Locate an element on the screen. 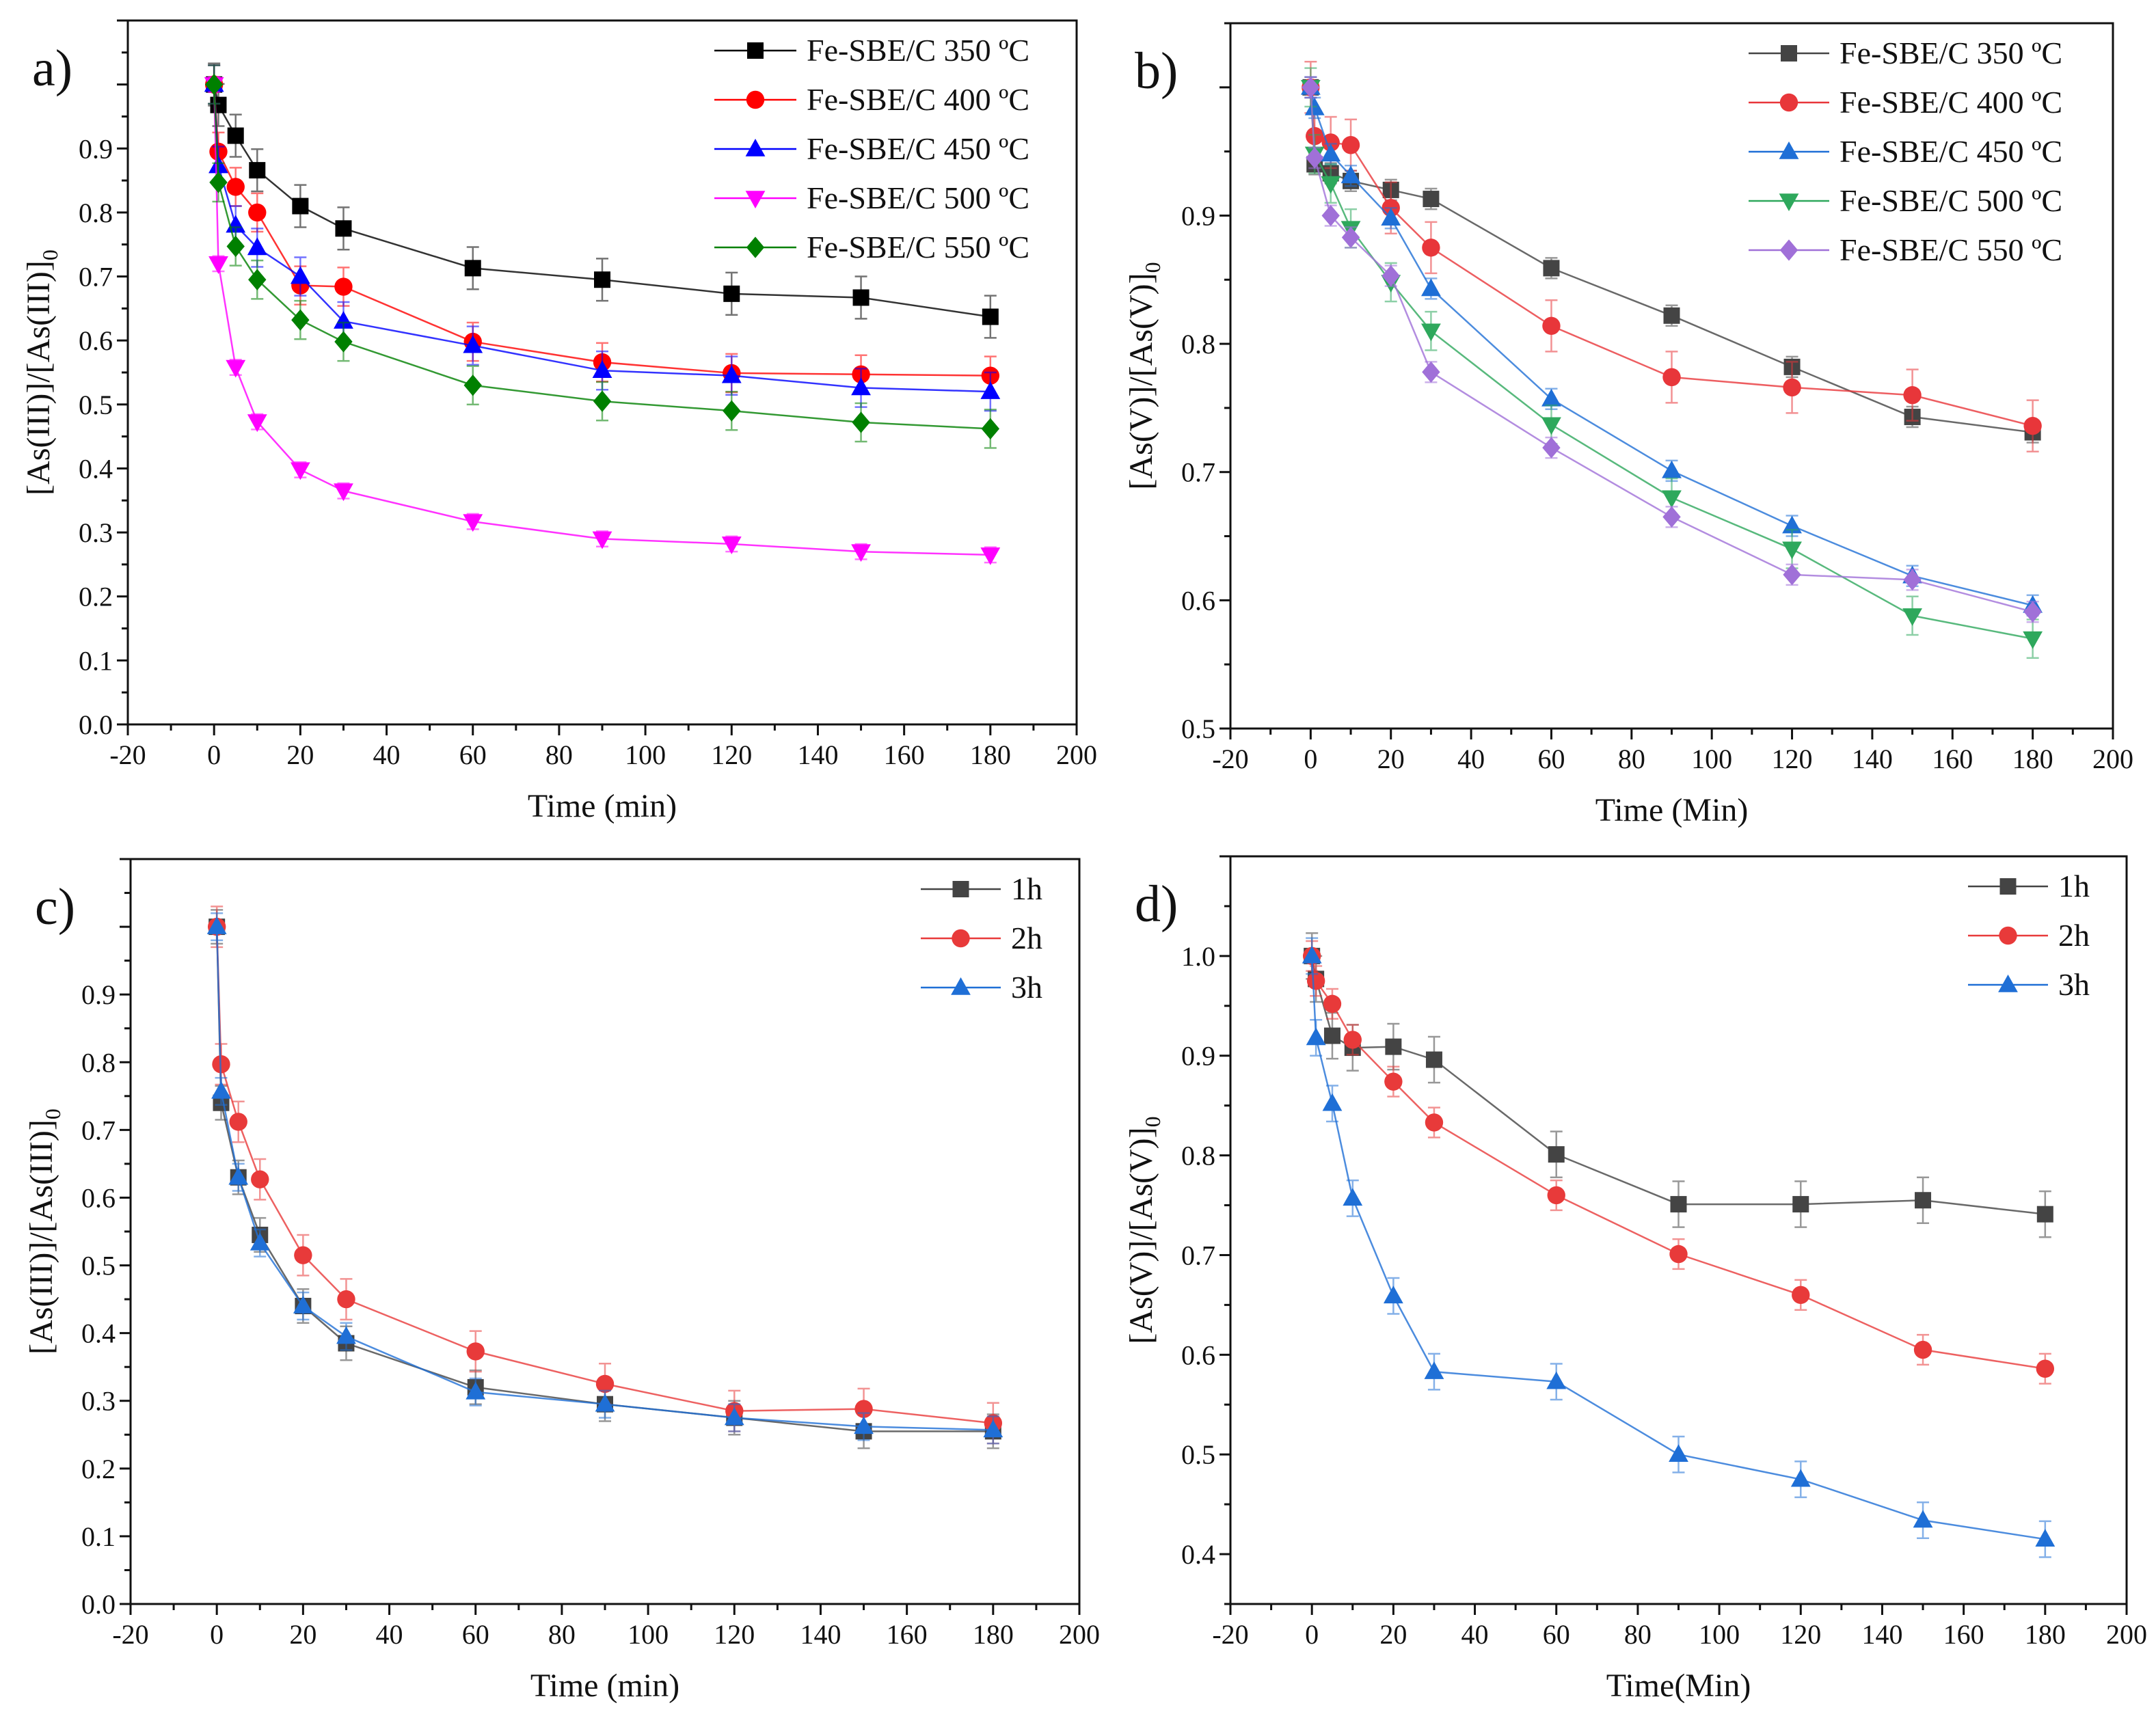  x-tick-label: 200 is located at coordinates (2112, 759).